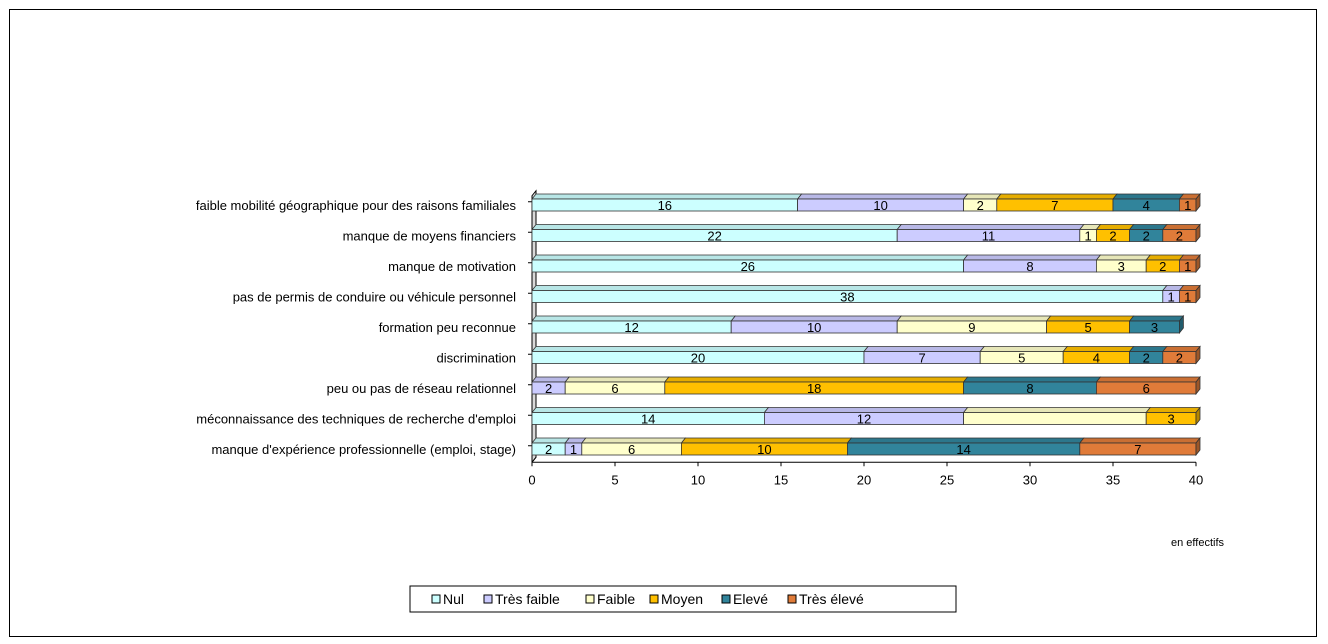 This screenshot has height=644, width=1328. I want to click on legend-label: Très élevé, so click(831, 599).